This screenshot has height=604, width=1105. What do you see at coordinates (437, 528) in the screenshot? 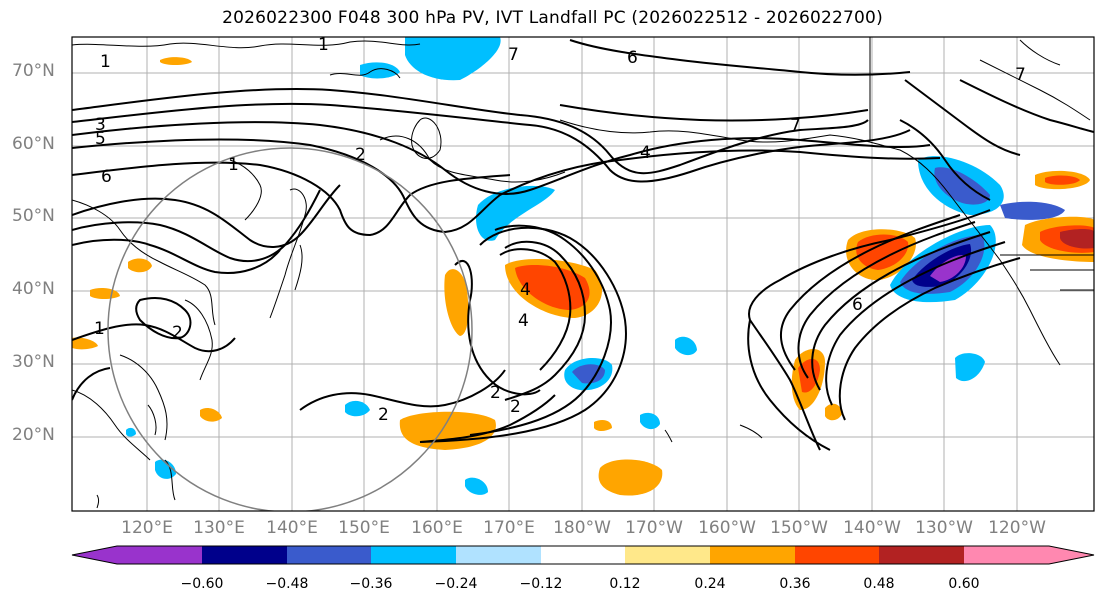
I see `lon-label: 160°E` at bounding box center [437, 528].